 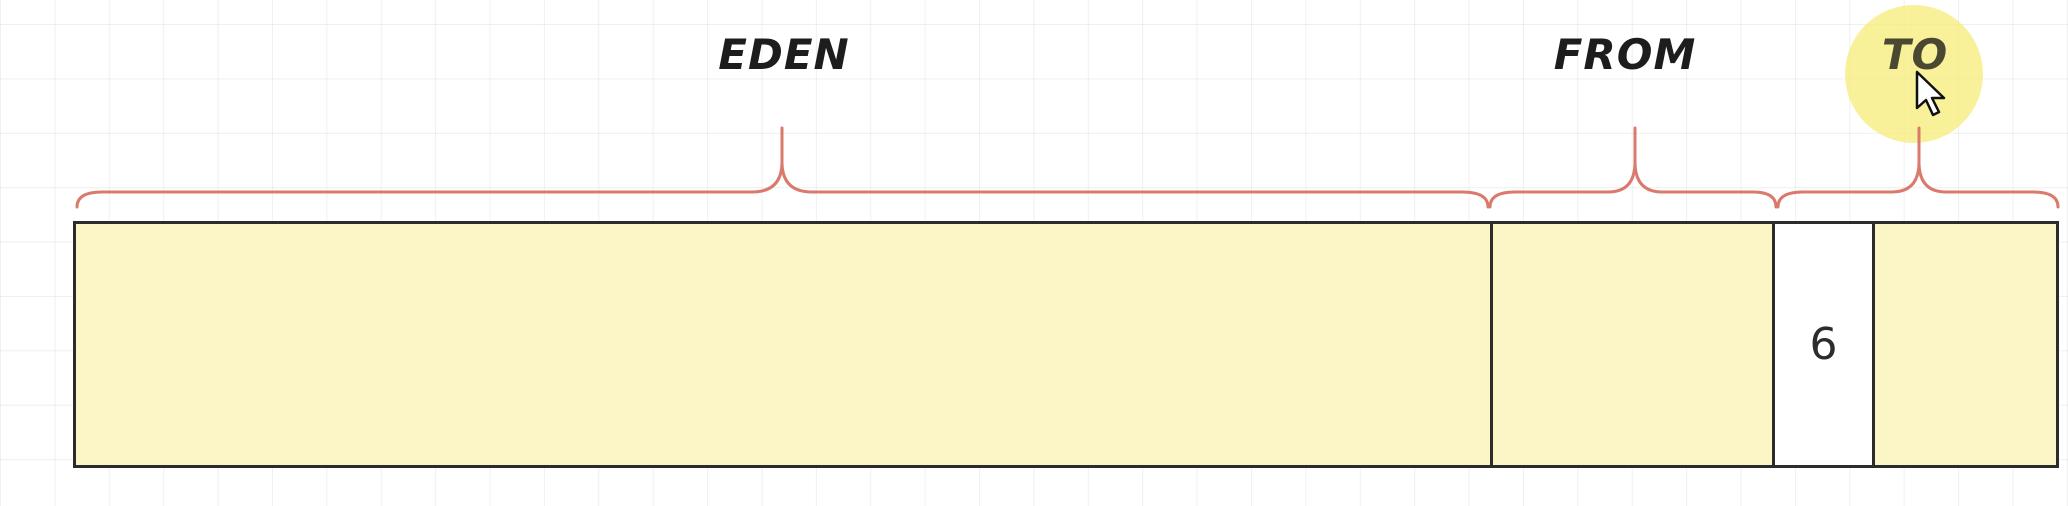 I want to click on to-brace, so click(x=1918, y=167).